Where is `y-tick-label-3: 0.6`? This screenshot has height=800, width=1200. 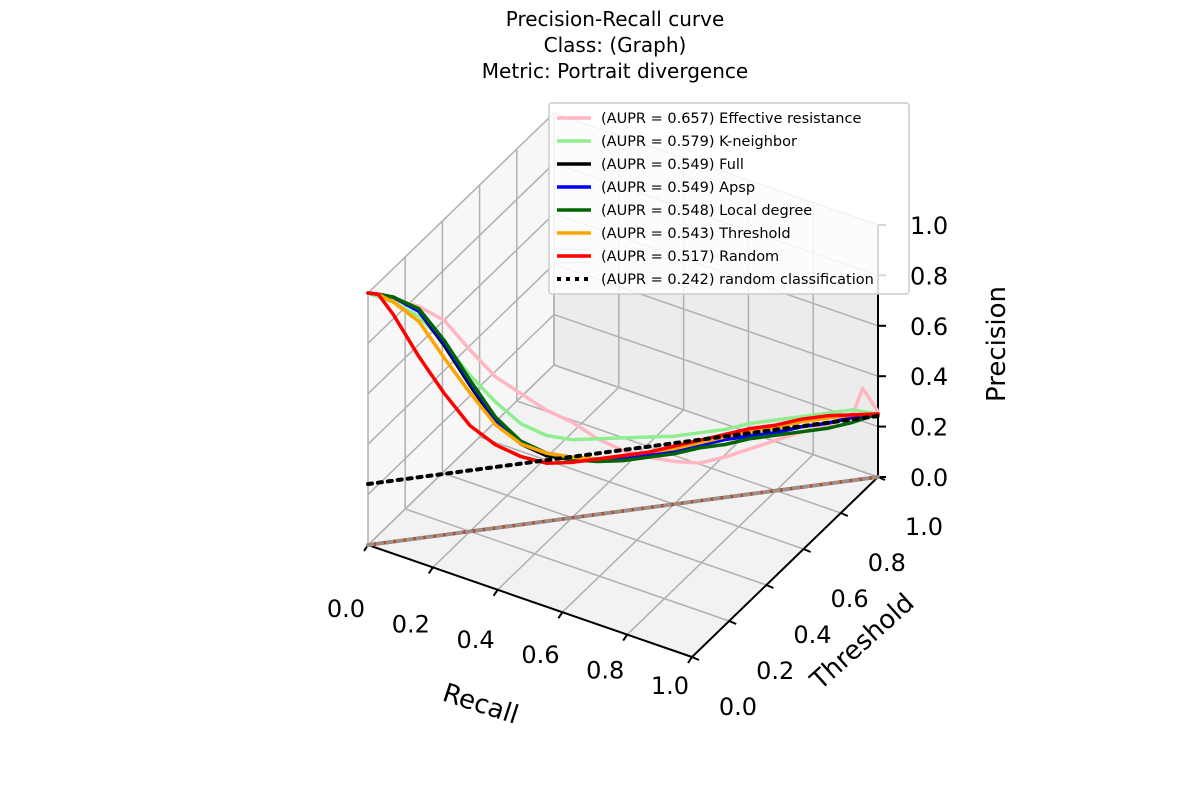
y-tick-label-3: 0.6 is located at coordinates (850, 599).